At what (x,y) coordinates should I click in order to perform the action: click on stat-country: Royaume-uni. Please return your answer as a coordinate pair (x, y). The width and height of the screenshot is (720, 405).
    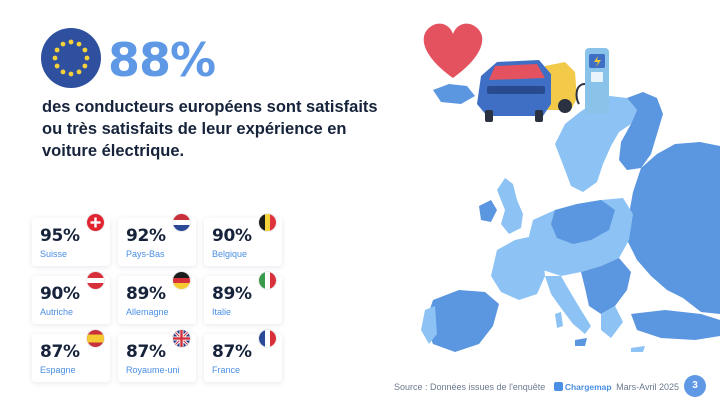
    Looking at the image, I should click on (153, 370).